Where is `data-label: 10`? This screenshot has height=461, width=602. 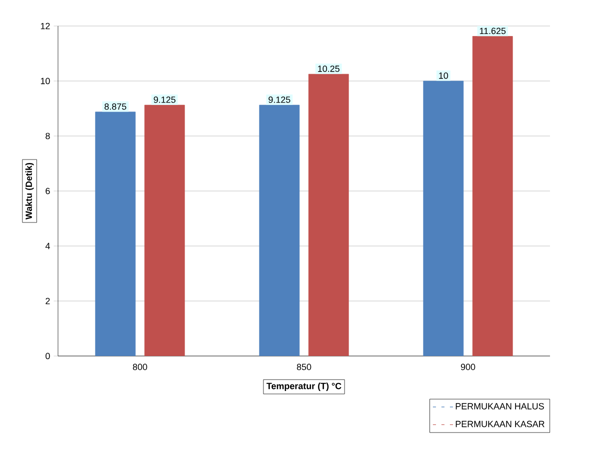 data-label: 10 is located at coordinates (443, 75).